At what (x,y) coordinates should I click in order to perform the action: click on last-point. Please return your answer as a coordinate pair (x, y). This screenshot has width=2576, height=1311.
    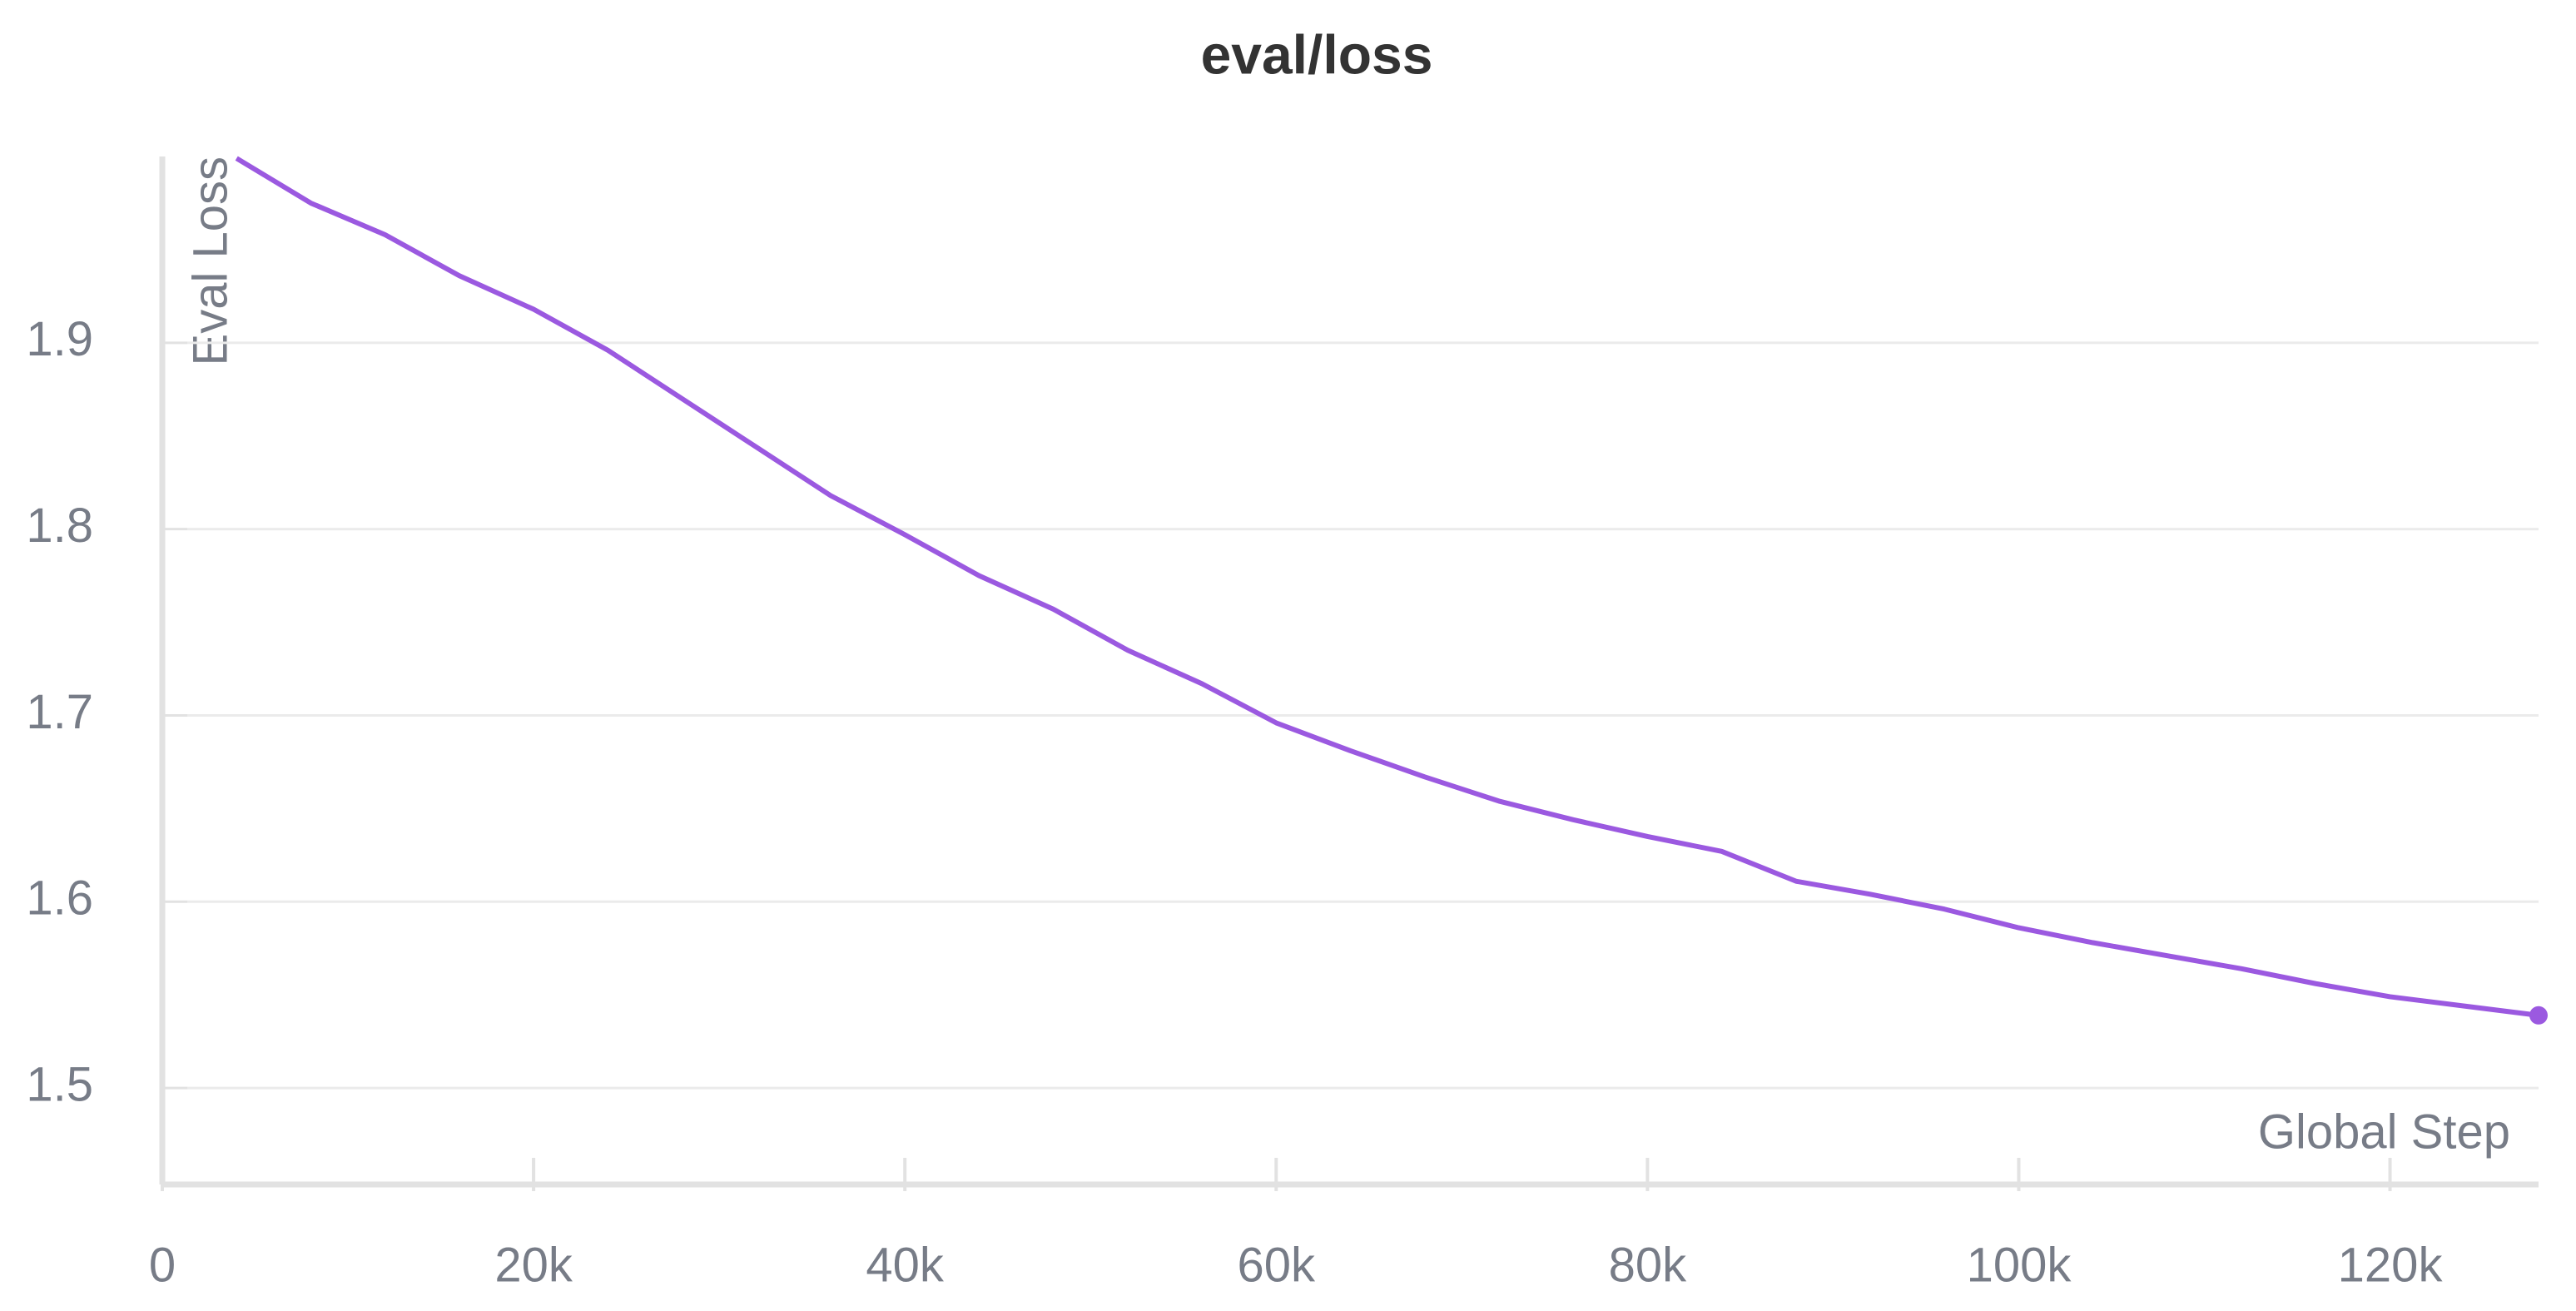
    Looking at the image, I should click on (2538, 1015).